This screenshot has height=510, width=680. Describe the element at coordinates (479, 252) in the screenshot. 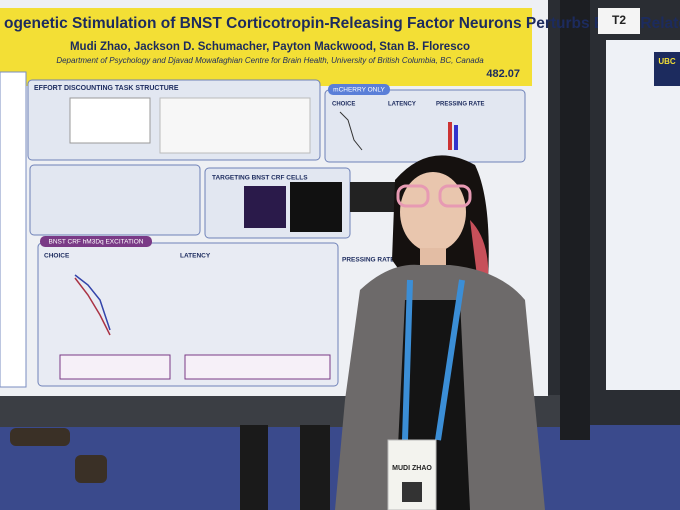

I see `hair-tips` at that location.